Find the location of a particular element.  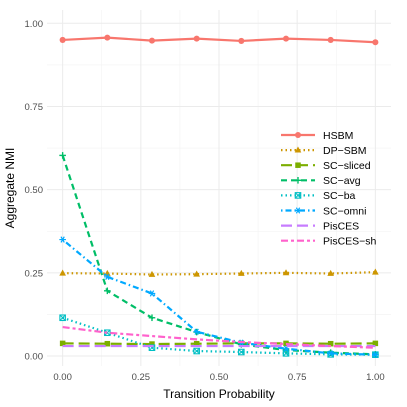

x-tick-label: 0.00 is located at coordinates (62, 377).